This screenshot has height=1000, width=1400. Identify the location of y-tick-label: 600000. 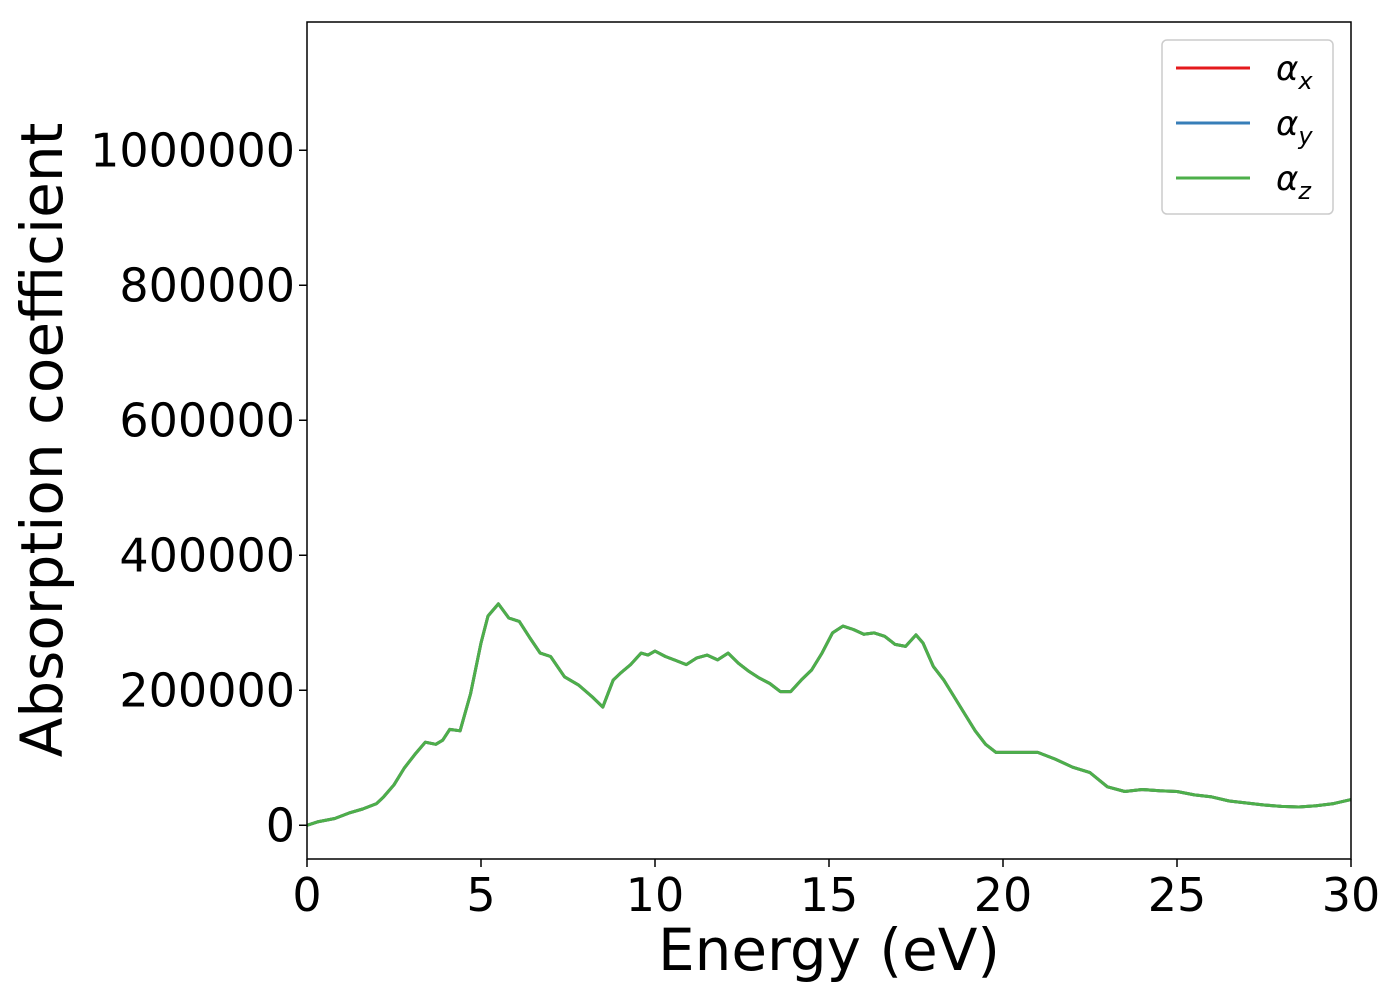
(207, 420).